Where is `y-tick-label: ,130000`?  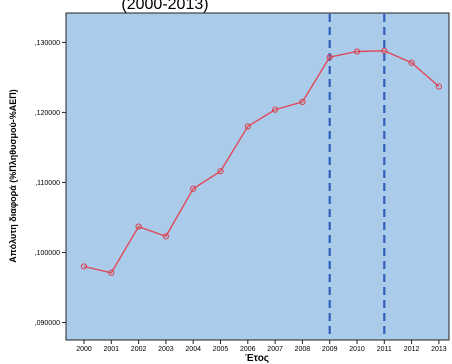 y-tick-label: ,130000 is located at coordinates (47, 43).